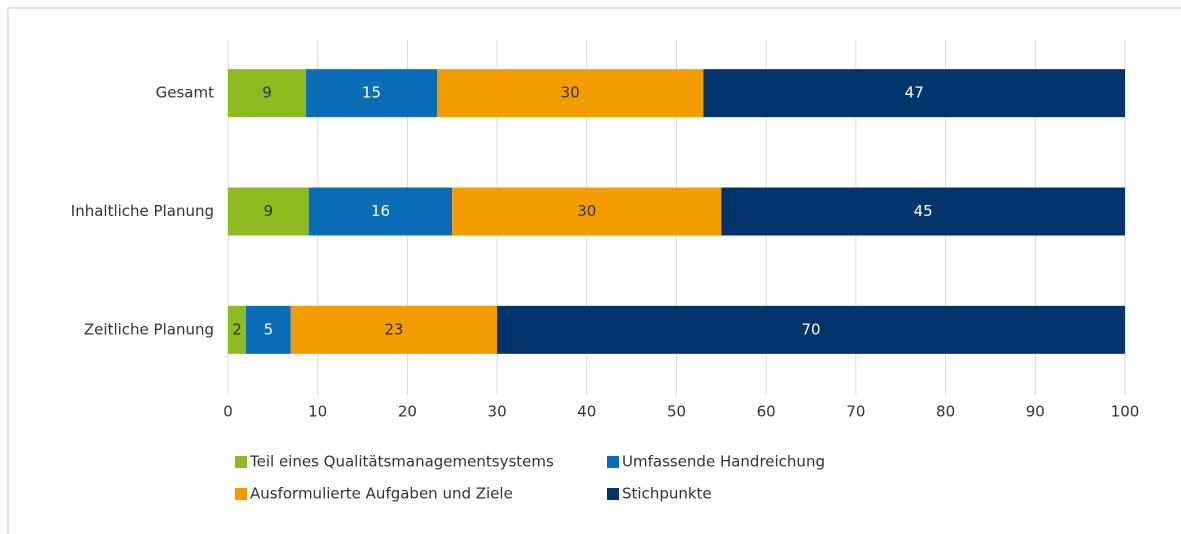 This screenshot has width=1181, height=534. Describe the element at coordinates (497, 412) in the screenshot. I see `x-tick-label: 30` at that location.